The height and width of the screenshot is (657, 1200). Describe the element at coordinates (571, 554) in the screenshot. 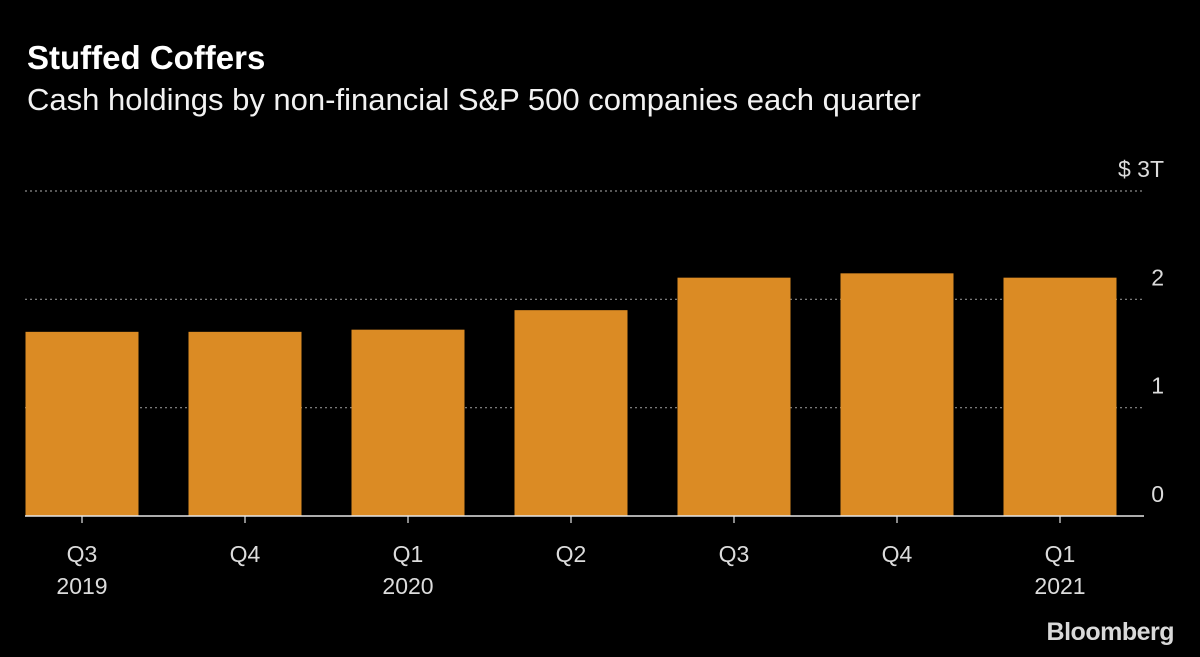

I see `x-tick-label-quarter: Q2` at that location.